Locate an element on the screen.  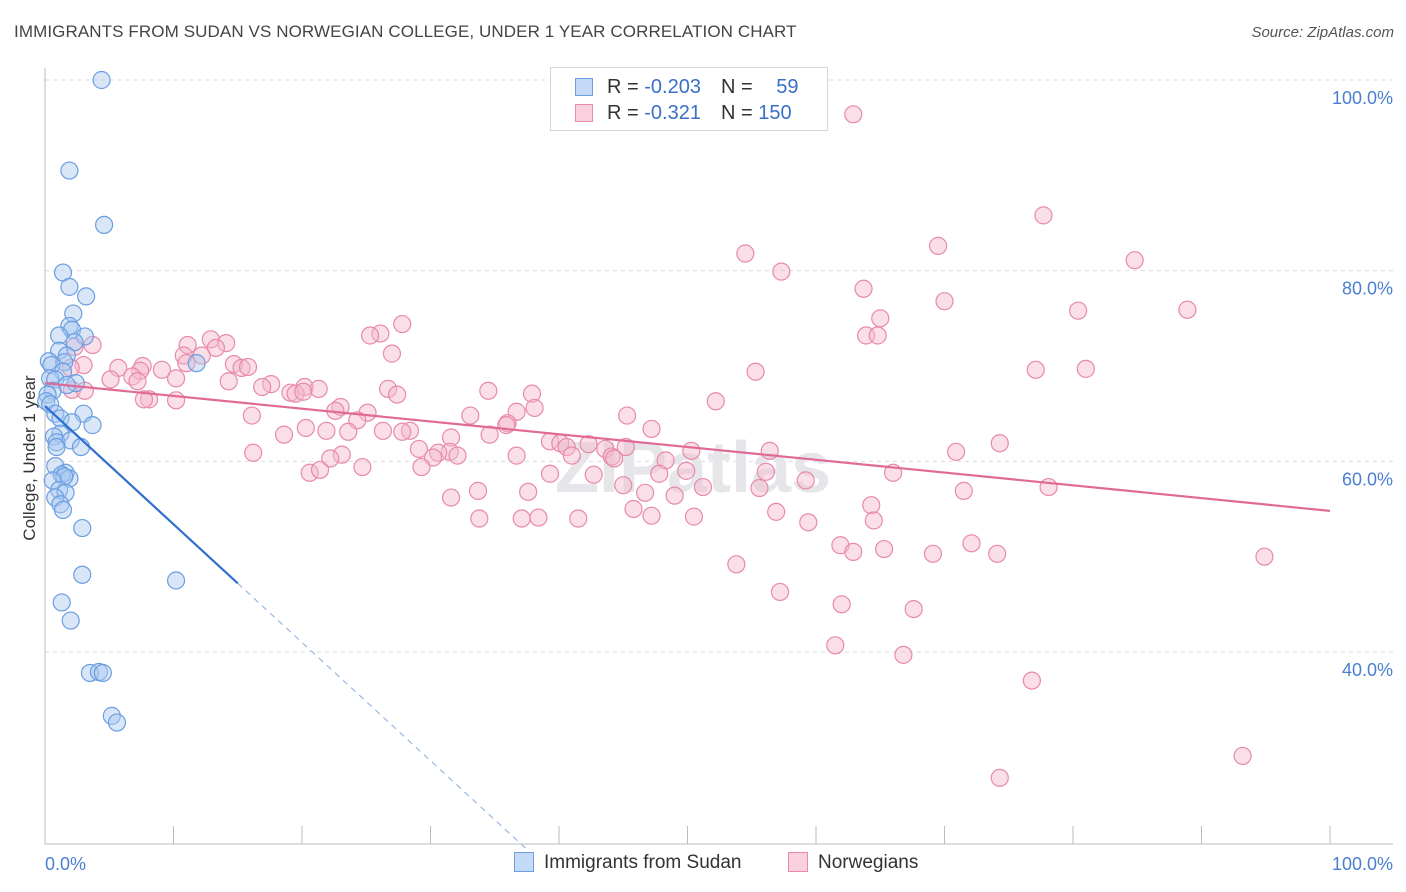
x-tick-labels: 0.0% 100.0% is located at coordinates (719, 864).